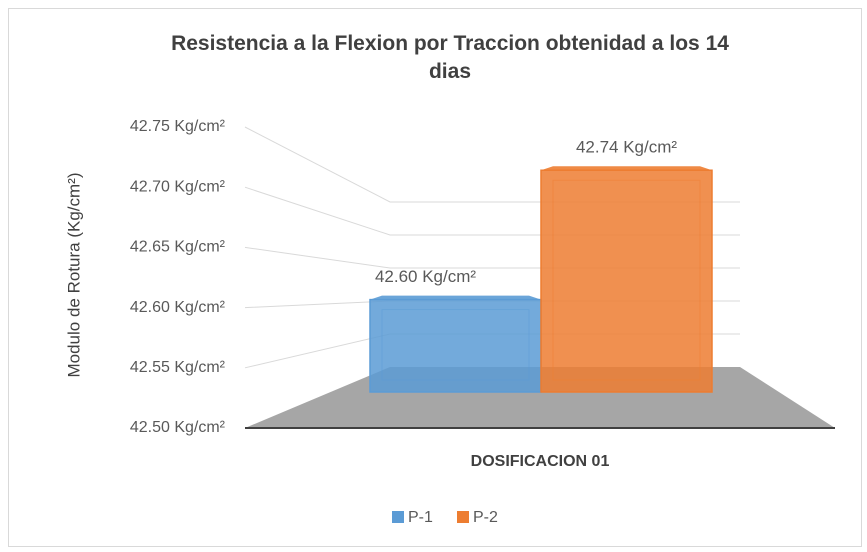 Image resolution: width=867 pixels, height=552 pixels. What do you see at coordinates (73, 274) in the screenshot?
I see `y-axis-label: Modulo de Rotura (Kg/cm²)` at bounding box center [73, 274].